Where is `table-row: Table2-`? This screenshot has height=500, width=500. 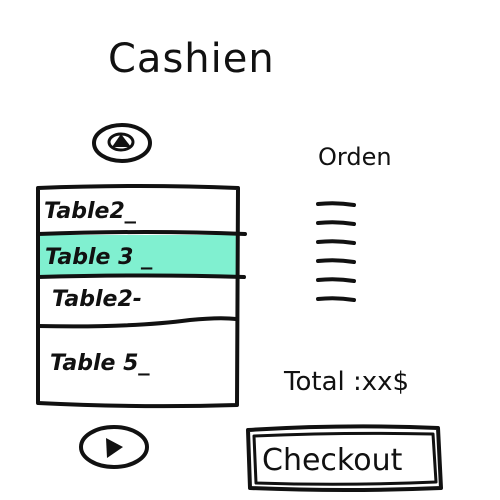 table-row: Table2- is located at coordinates (97, 299).